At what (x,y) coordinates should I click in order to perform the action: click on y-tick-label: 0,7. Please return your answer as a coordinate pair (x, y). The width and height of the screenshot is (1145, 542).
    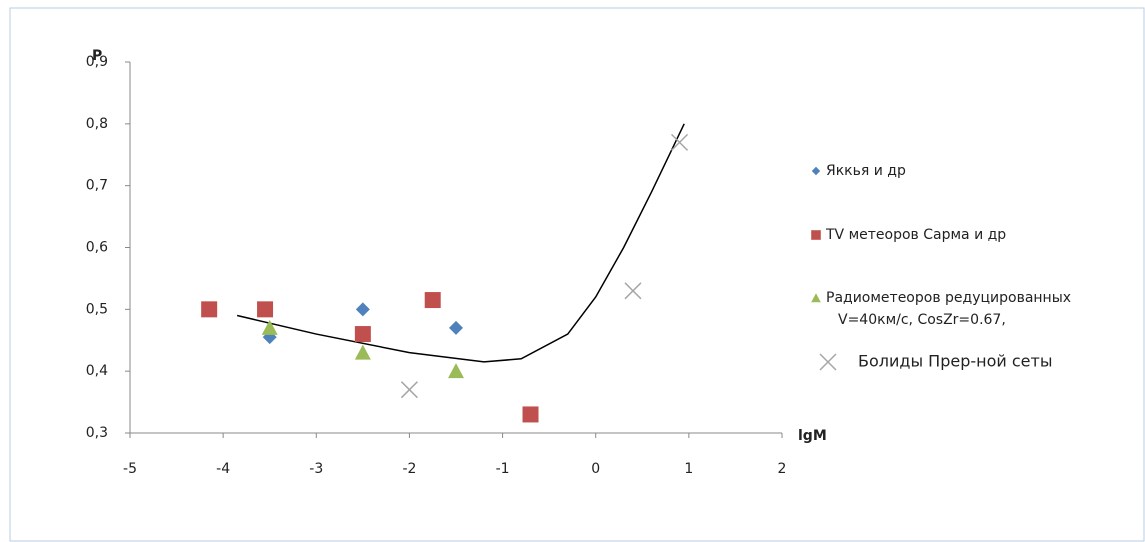
    Looking at the image, I should click on (97, 186).